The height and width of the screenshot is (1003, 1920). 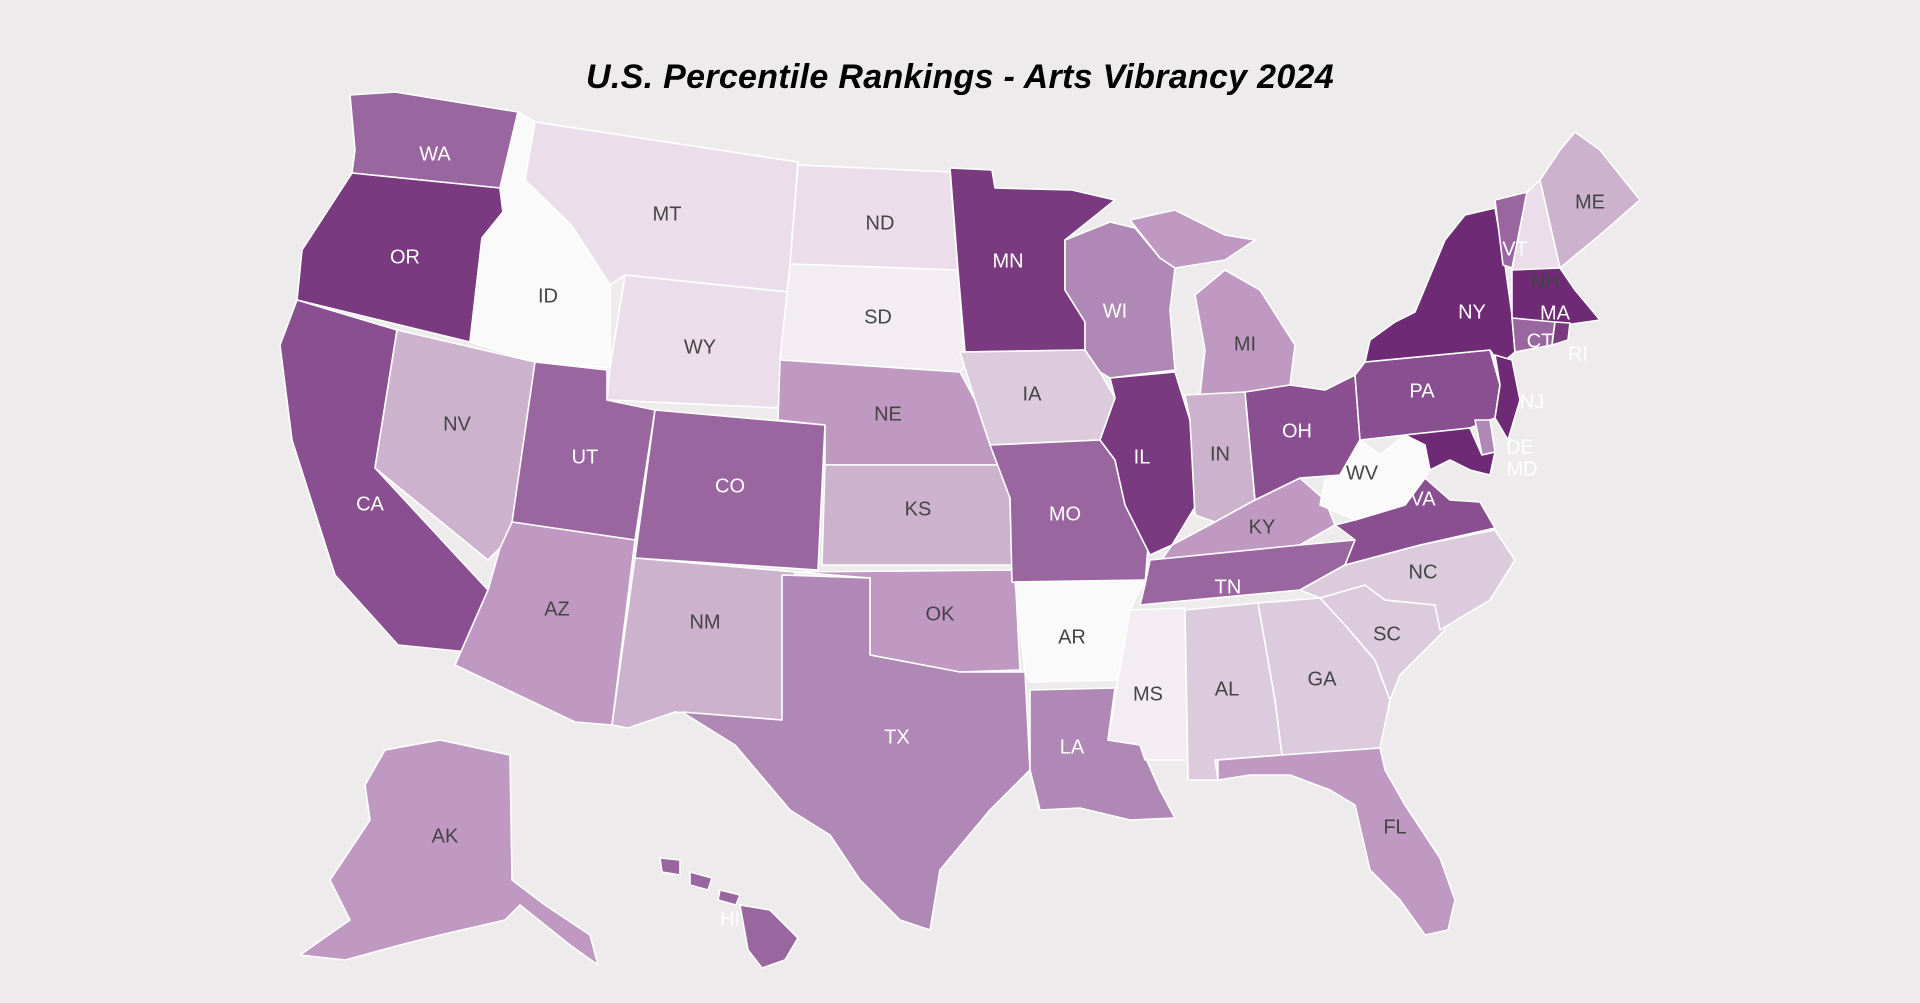 I want to click on state-label-mn: MN, so click(x=1007, y=261).